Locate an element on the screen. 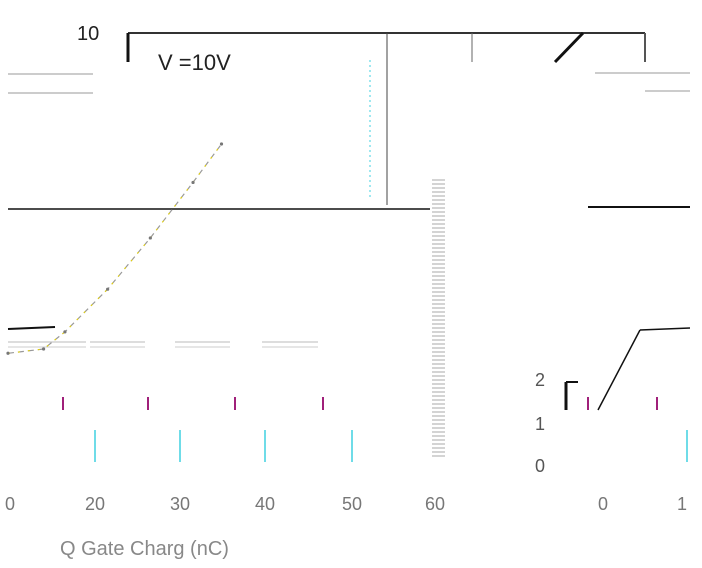 This screenshot has width=702, height=568. y-top-label: 10 is located at coordinates (88, 34).